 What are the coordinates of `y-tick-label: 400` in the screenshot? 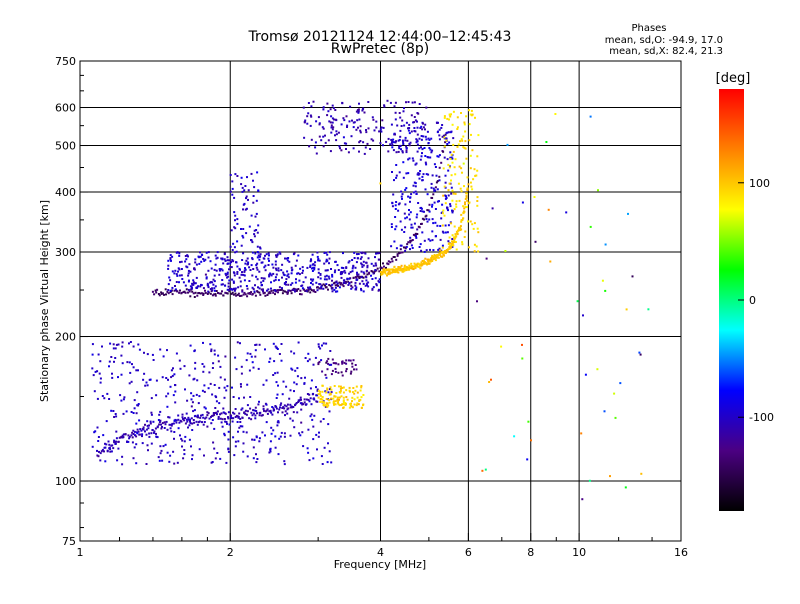 It's located at (65, 192).